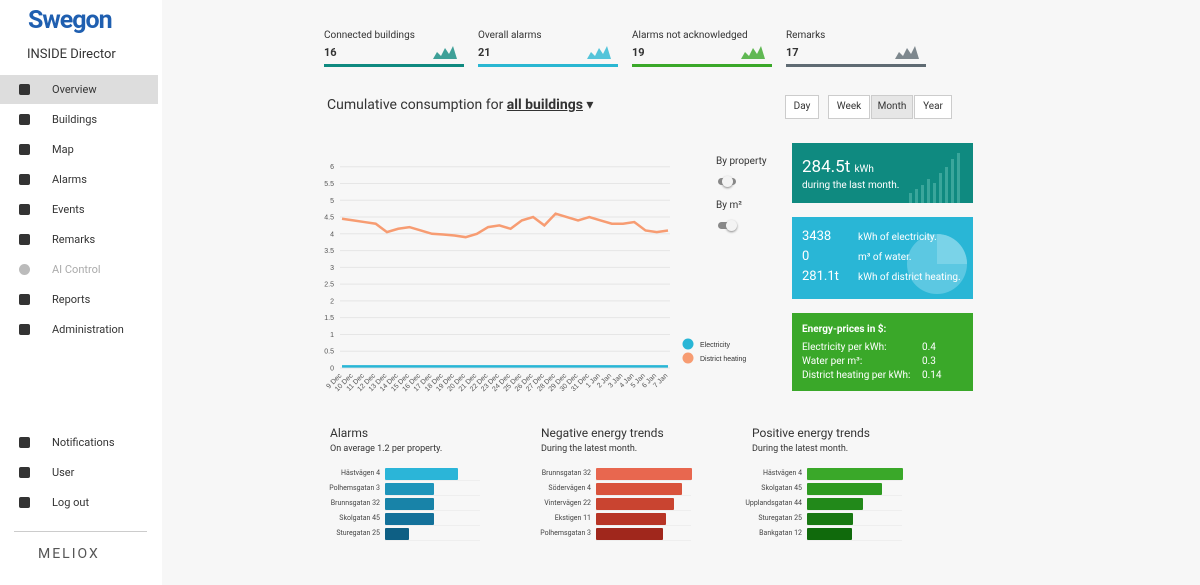 The width and height of the screenshot is (1200, 585). I want to click on y-tick-label: 0.5, so click(329, 352).